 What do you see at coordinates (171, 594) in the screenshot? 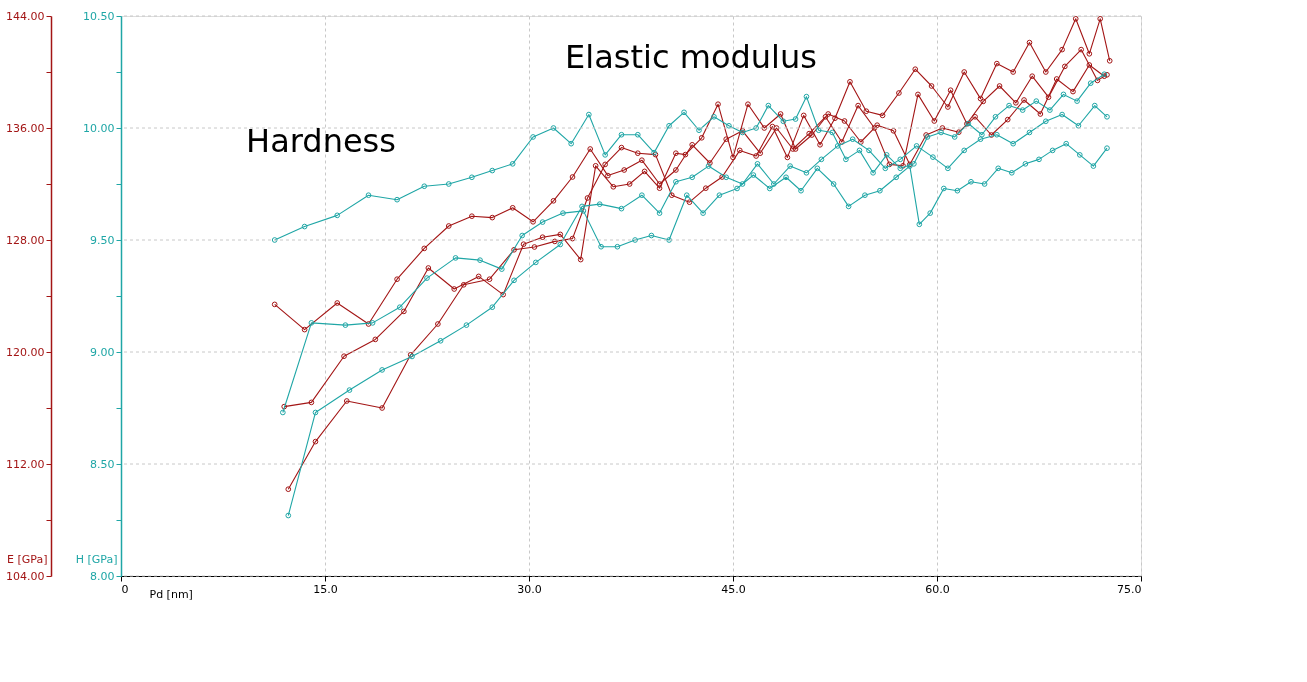
I see `x-axis-title: Pd [nm]` at bounding box center [171, 594].